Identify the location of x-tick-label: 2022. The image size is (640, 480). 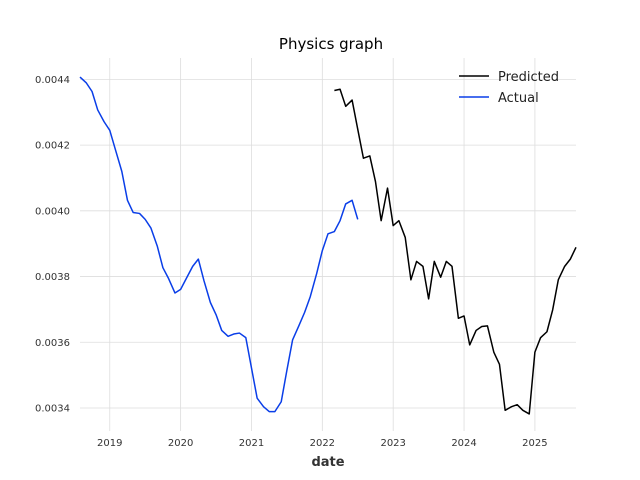
(322, 443).